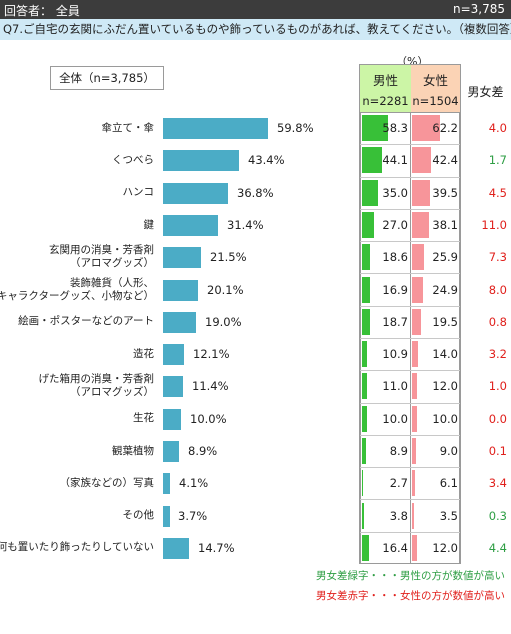 The image size is (511, 634). What do you see at coordinates (448, 483) in the screenshot?
I see `female-value: 6.1` at bounding box center [448, 483].